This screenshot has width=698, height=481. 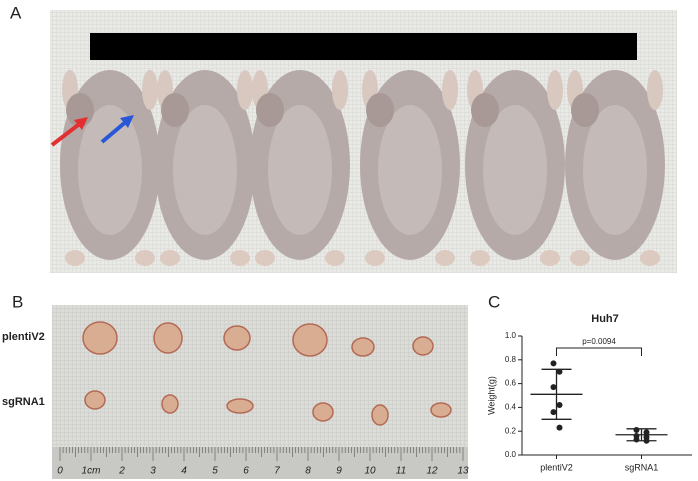 I want to click on chart-title: Huh7, so click(x=605, y=319).